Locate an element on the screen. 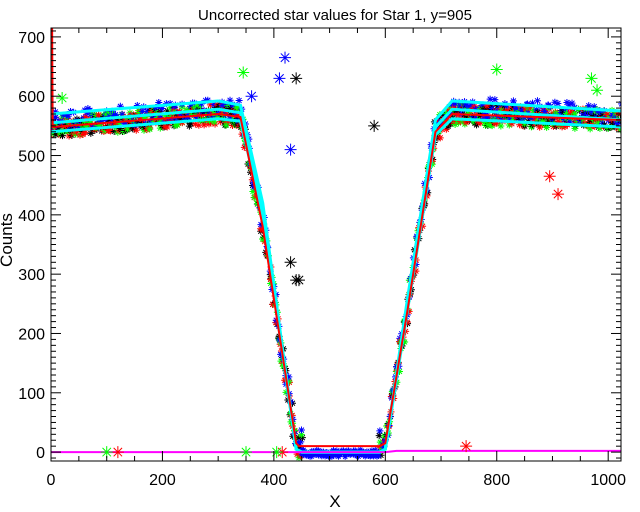  series-line-baseline is located at coordinates (336, 451).